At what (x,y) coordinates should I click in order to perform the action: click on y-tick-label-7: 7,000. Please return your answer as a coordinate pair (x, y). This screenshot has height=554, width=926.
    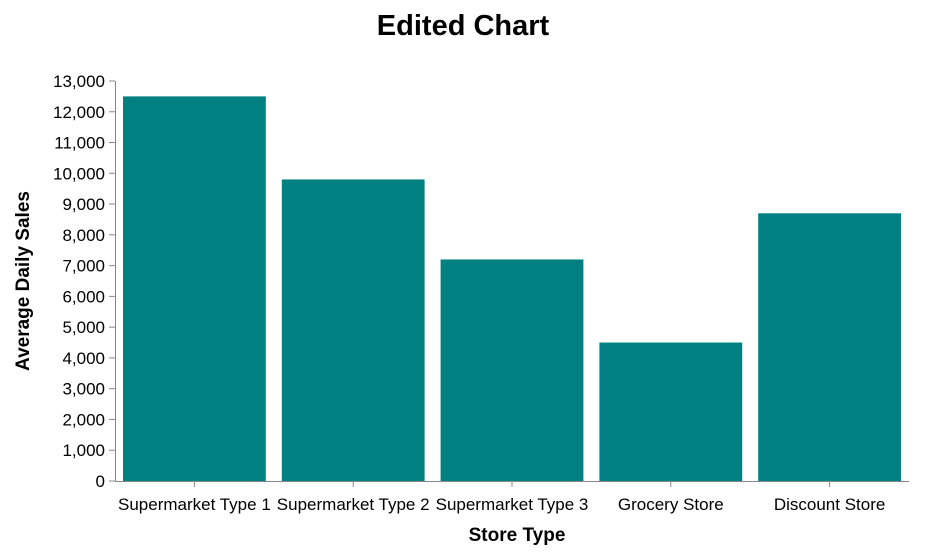
    Looking at the image, I should click on (83, 266).